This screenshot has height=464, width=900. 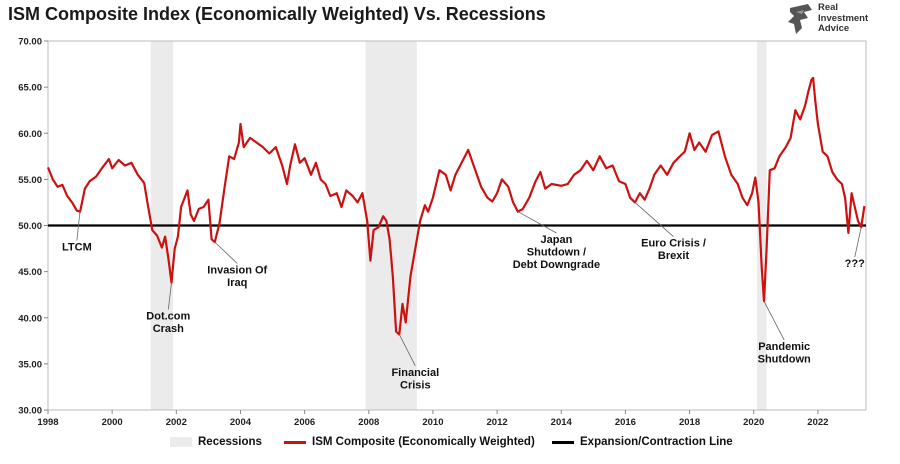 What do you see at coordinates (304, 422) in the screenshot?
I see `x-tick-label: 2006` at bounding box center [304, 422].